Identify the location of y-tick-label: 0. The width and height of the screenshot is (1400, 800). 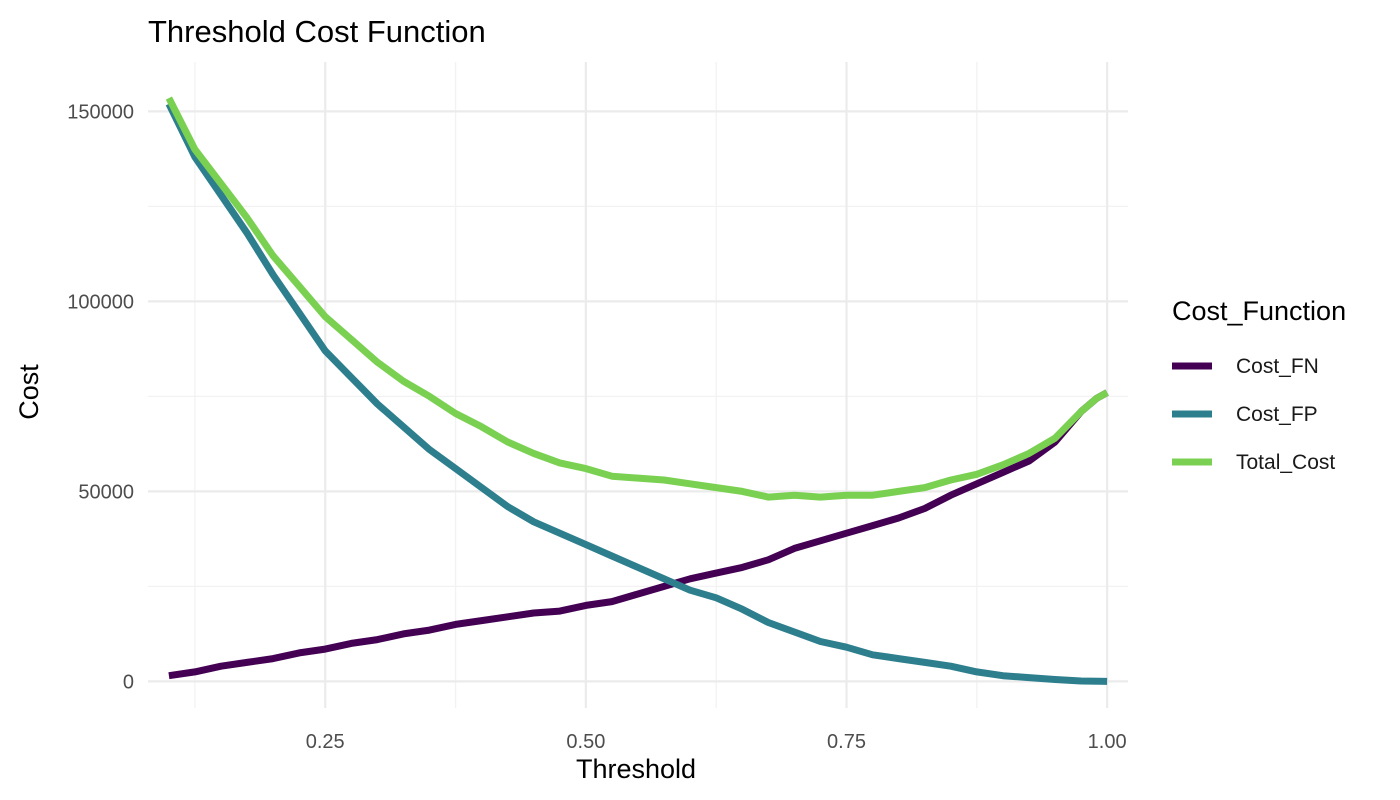
(128, 682).